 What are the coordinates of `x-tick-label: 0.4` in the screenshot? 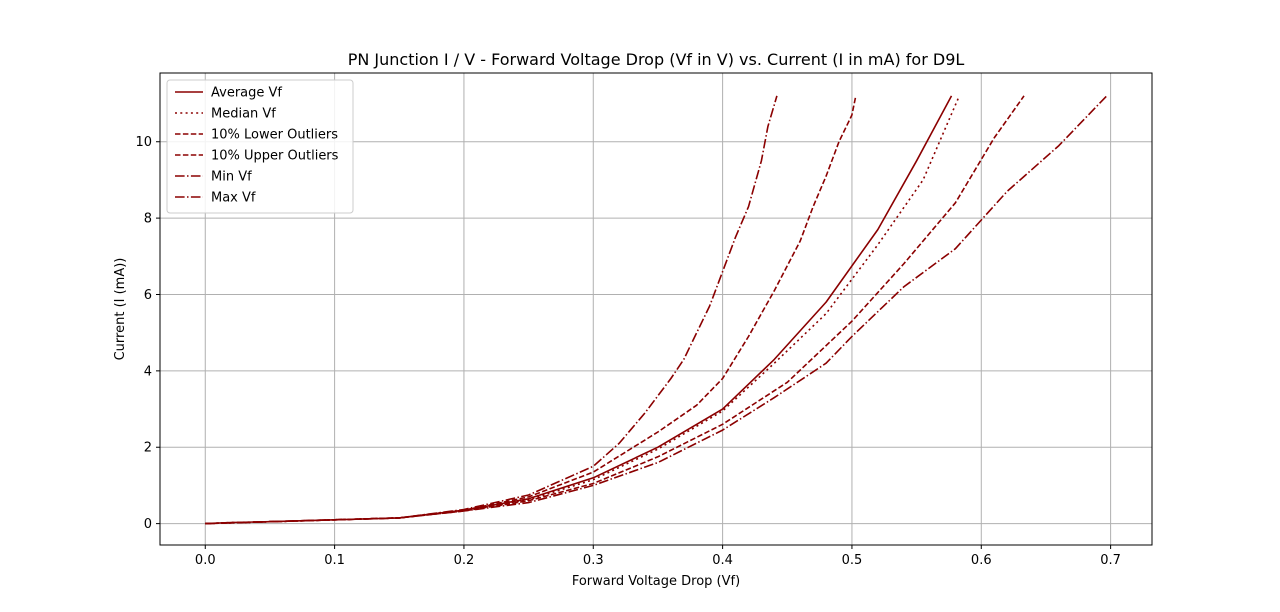 It's located at (722, 560).